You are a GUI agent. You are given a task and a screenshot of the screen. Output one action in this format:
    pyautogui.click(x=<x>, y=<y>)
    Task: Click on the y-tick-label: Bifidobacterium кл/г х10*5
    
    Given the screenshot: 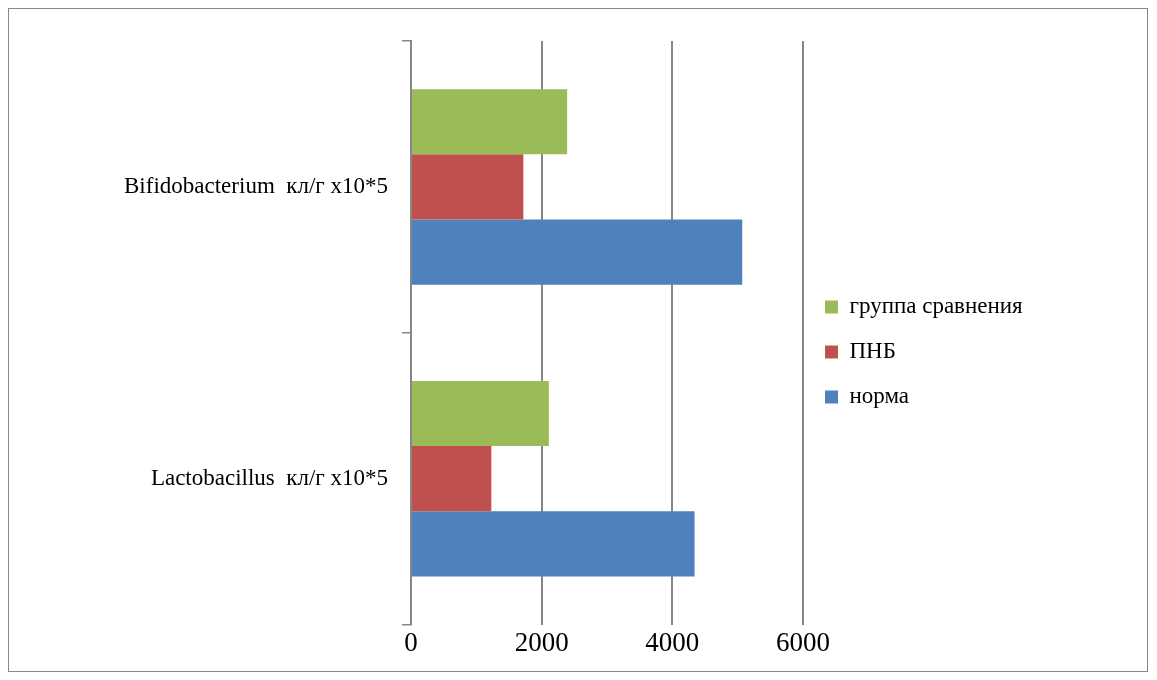 What is the action you would take?
    pyautogui.click(x=256, y=185)
    